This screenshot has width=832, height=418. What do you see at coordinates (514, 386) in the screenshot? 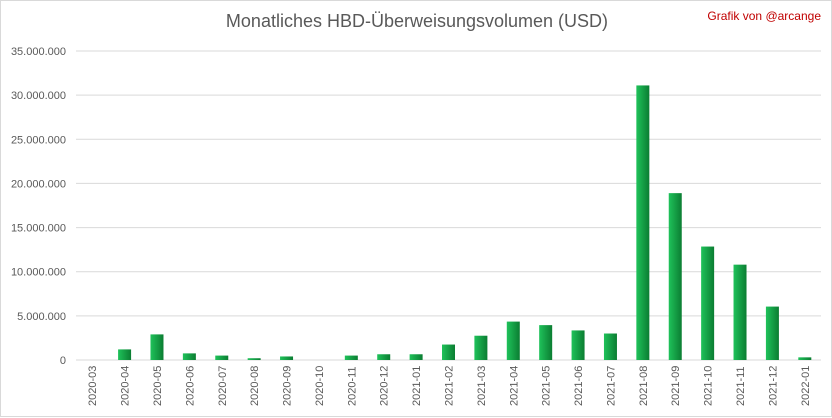
I see `x-tick-label: 2021-04` at bounding box center [514, 386].